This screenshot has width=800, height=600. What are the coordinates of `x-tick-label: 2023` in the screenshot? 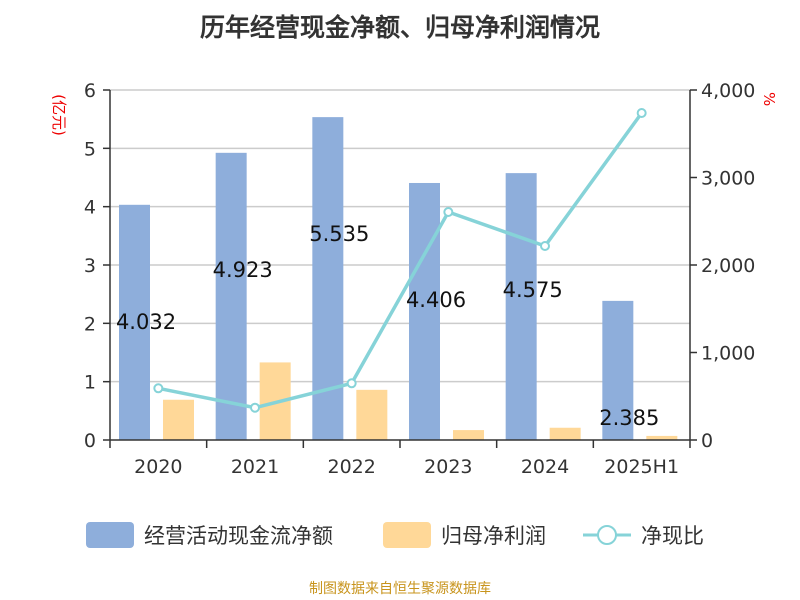 It's located at (448, 467).